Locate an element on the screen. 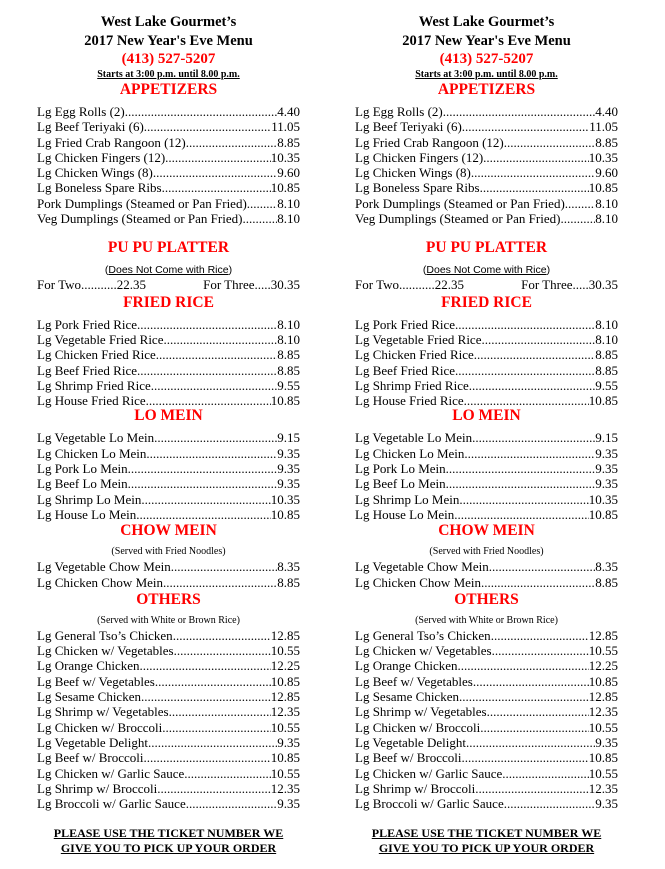 The image size is (665, 869). menu-item-name: Lg Beef Lo Mein is located at coordinates (400, 484).